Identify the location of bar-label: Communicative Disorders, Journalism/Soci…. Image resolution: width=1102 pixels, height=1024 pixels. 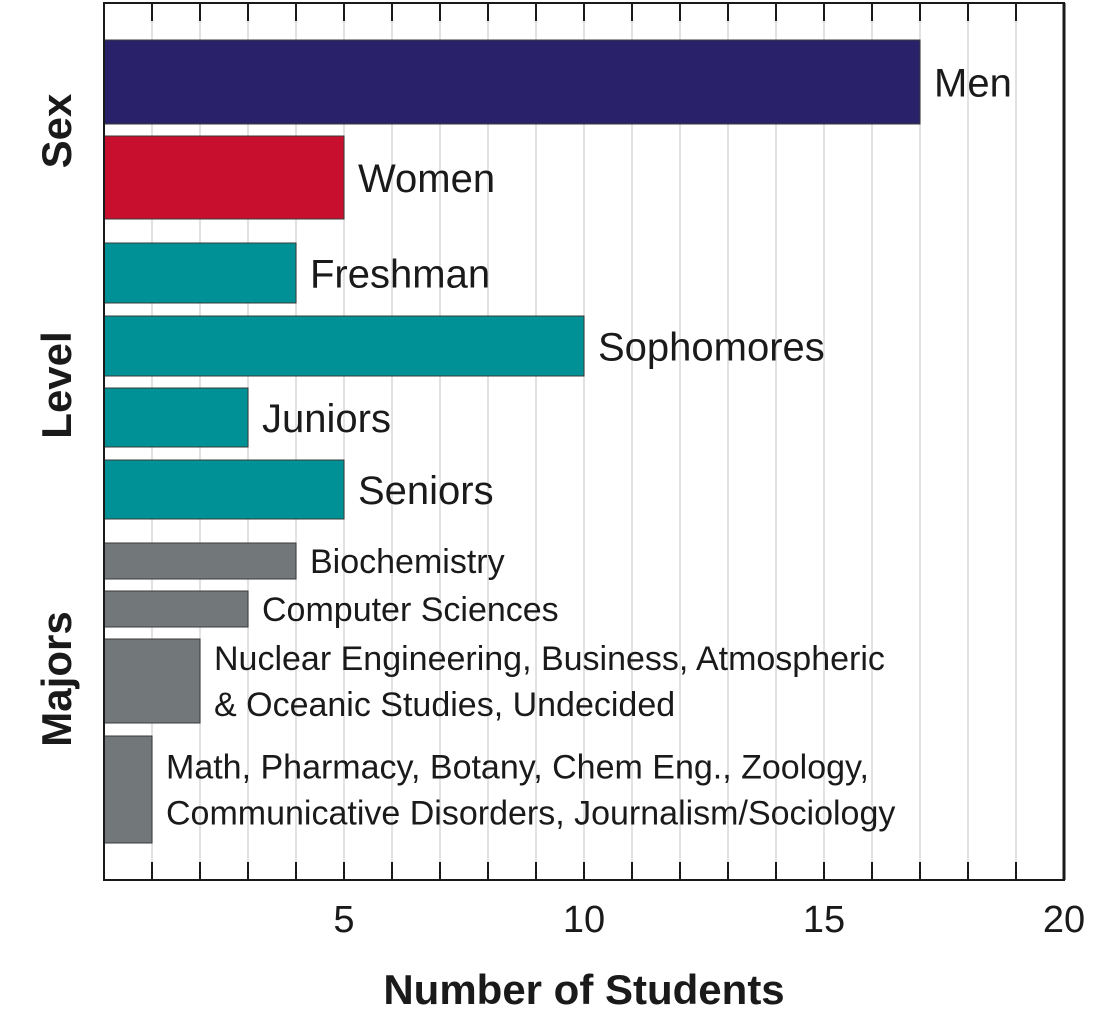
(530, 814).